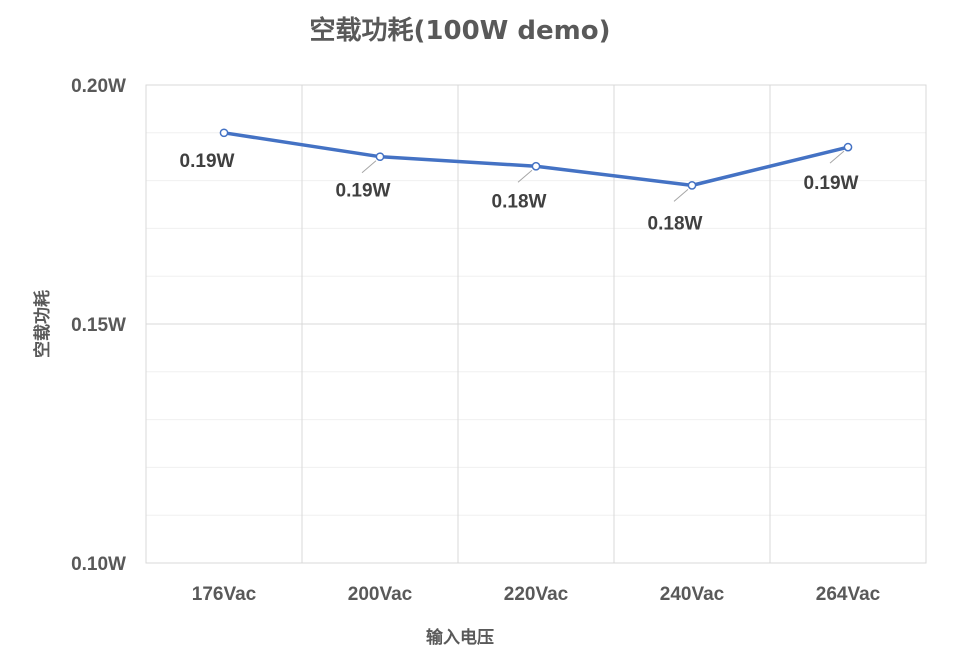 The image size is (970, 667). I want to click on series, so click(536, 159).